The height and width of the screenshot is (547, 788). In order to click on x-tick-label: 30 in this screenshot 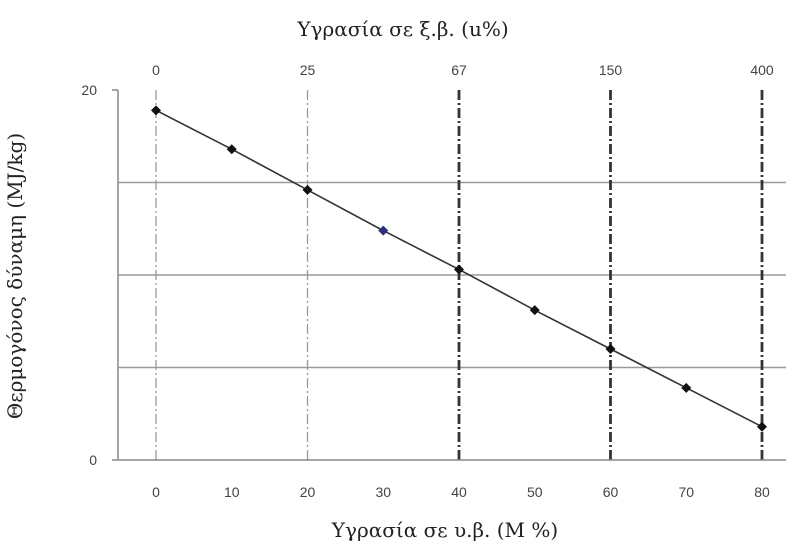, I will do `click(383, 492)`.